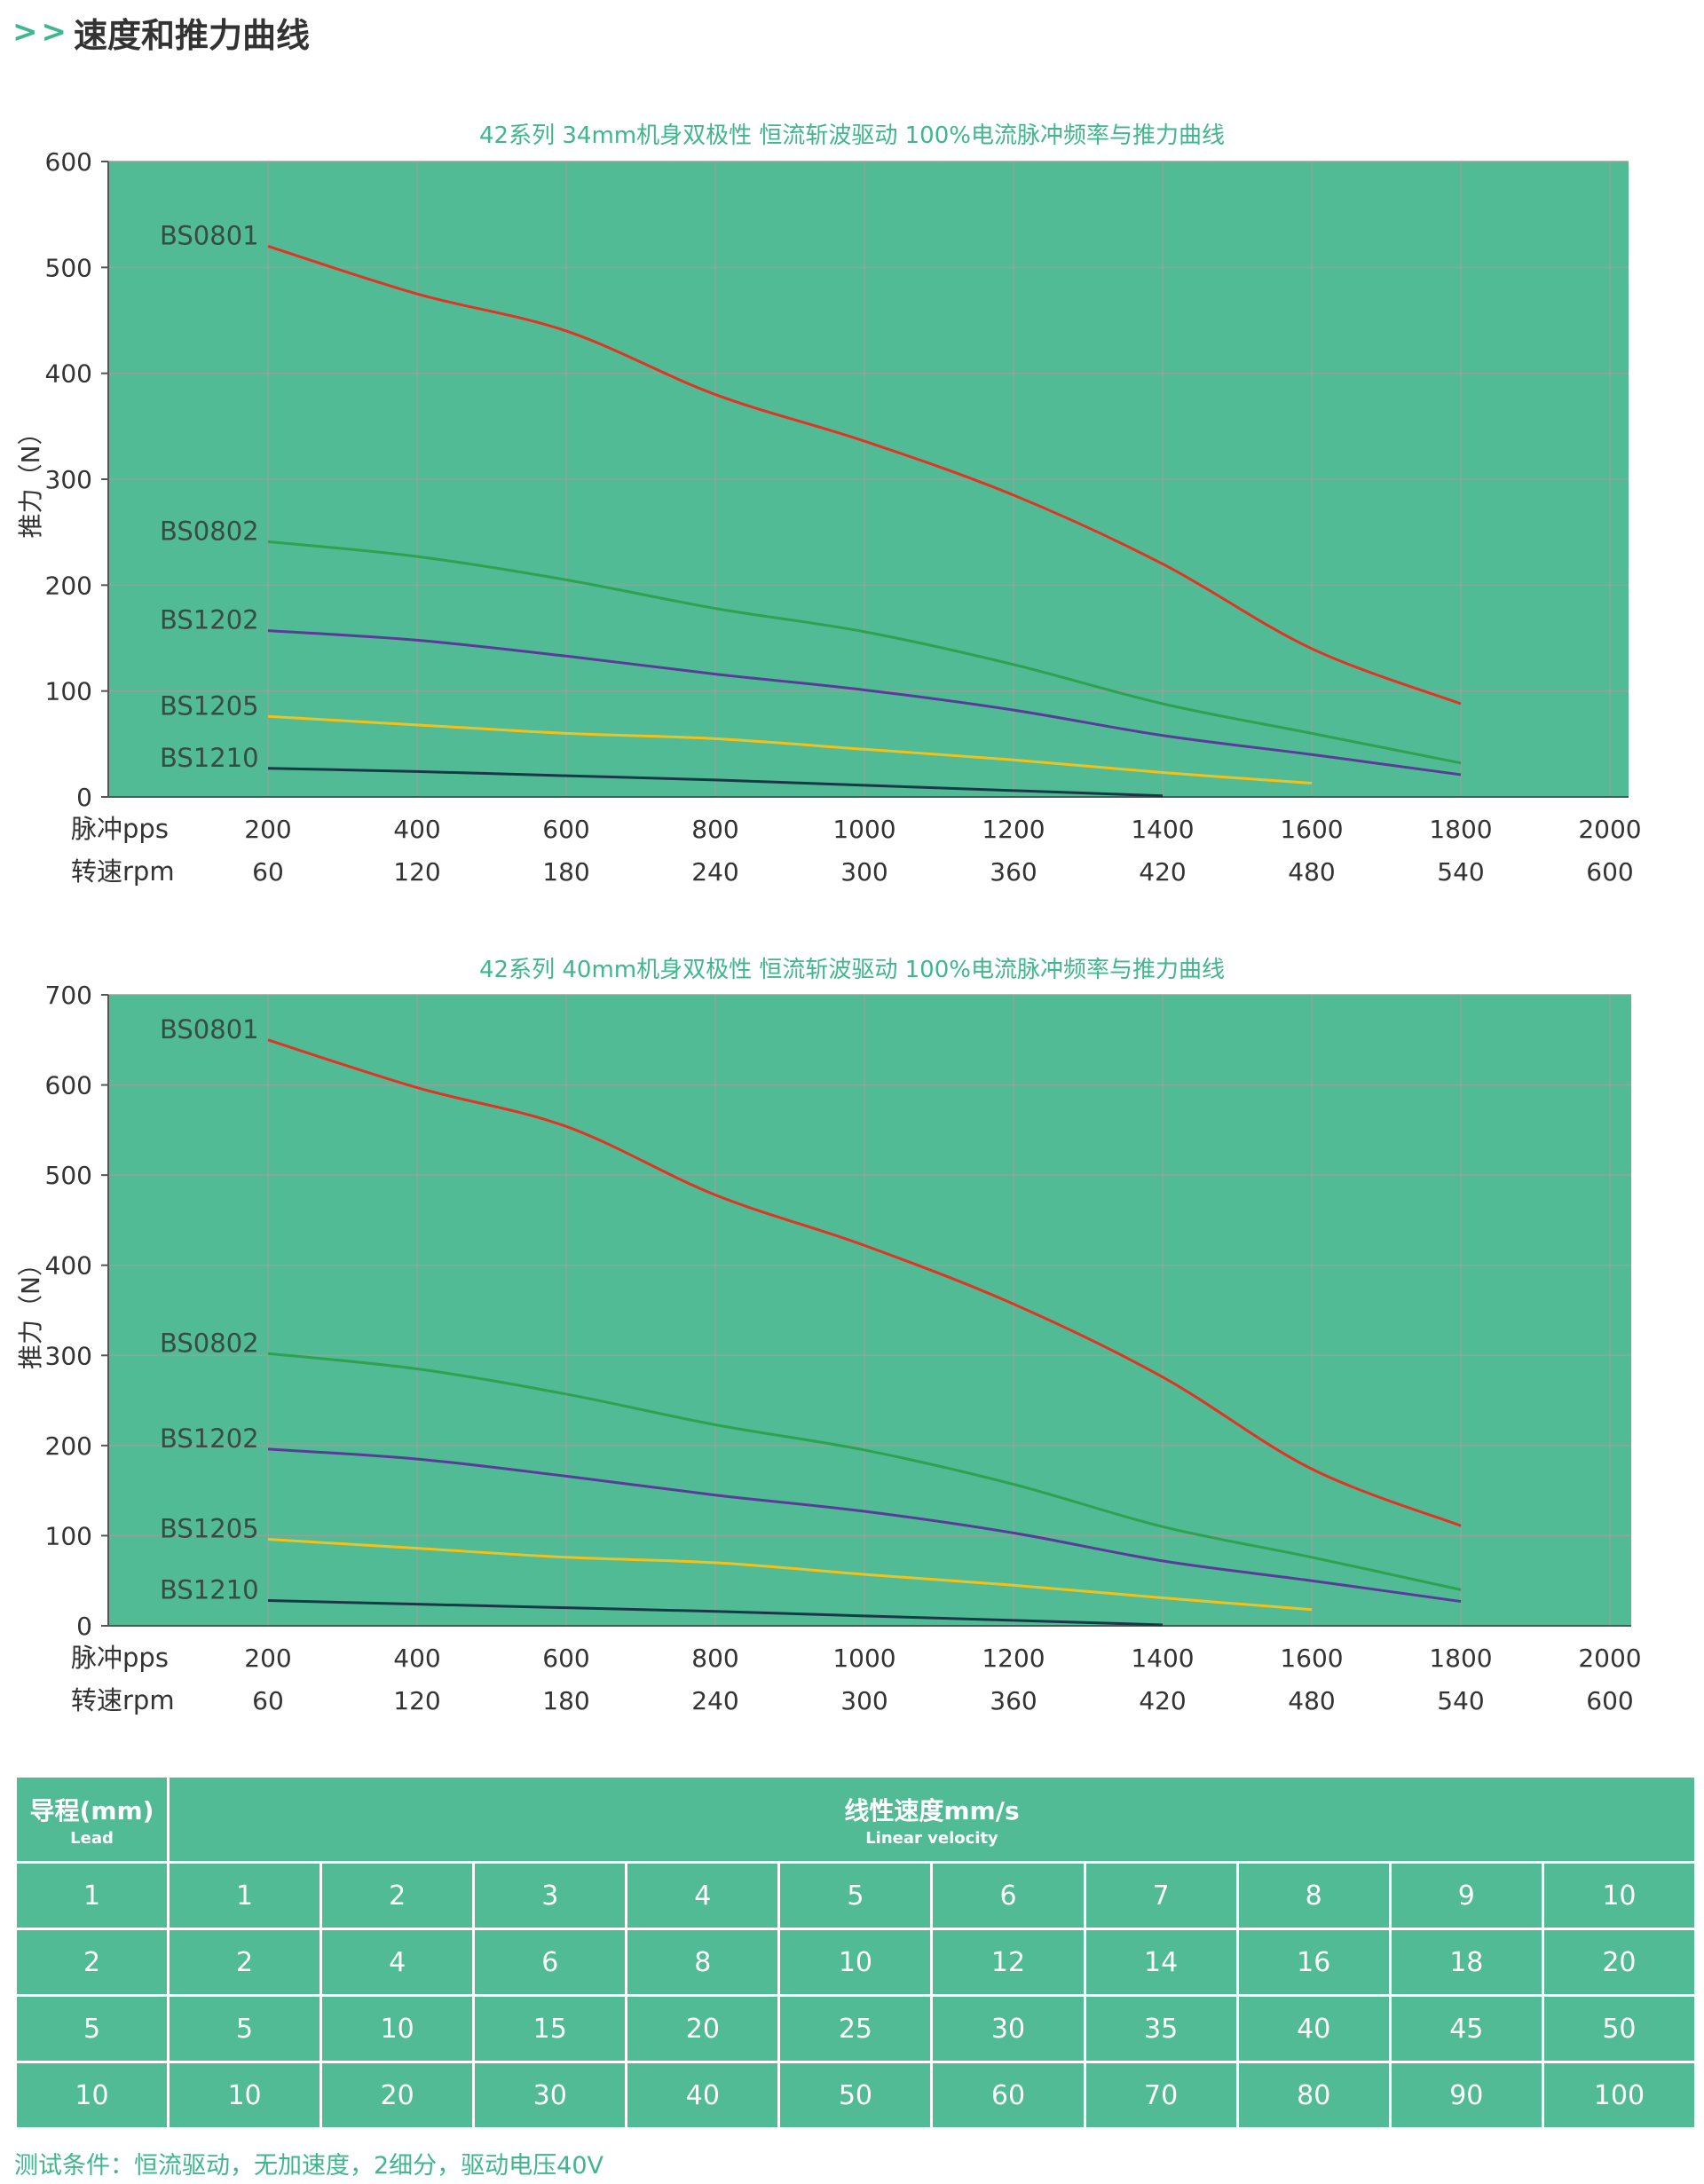 This screenshot has height=2184, width=1704. What do you see at coordinates (68, 996) in the screenshot?
I see `y-tick-label: 700` at bounding box center [68, 996].